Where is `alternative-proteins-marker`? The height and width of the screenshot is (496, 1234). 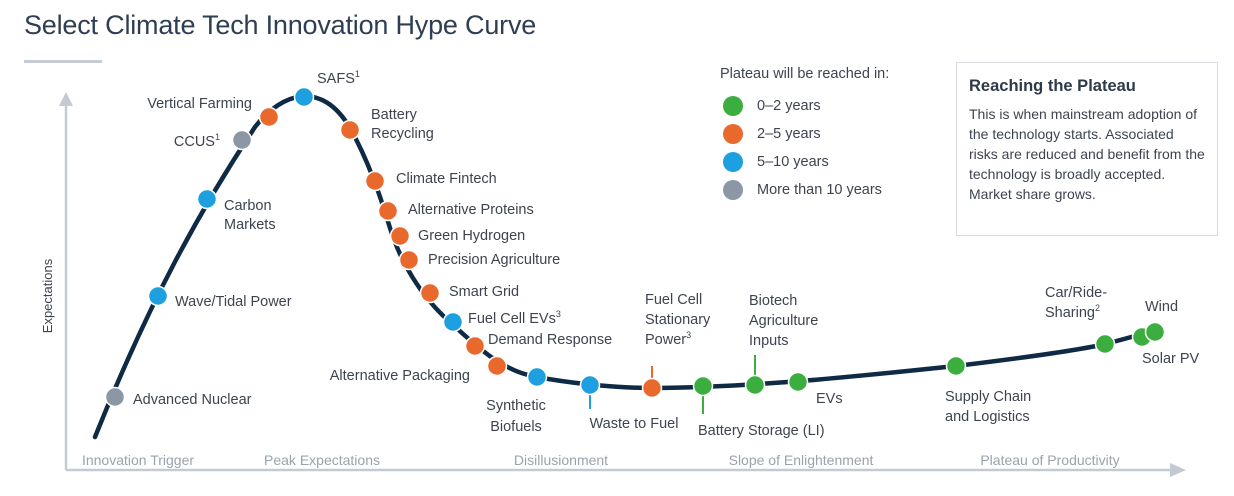
alternative-proteins-marker is located at coordinates (388, 211).